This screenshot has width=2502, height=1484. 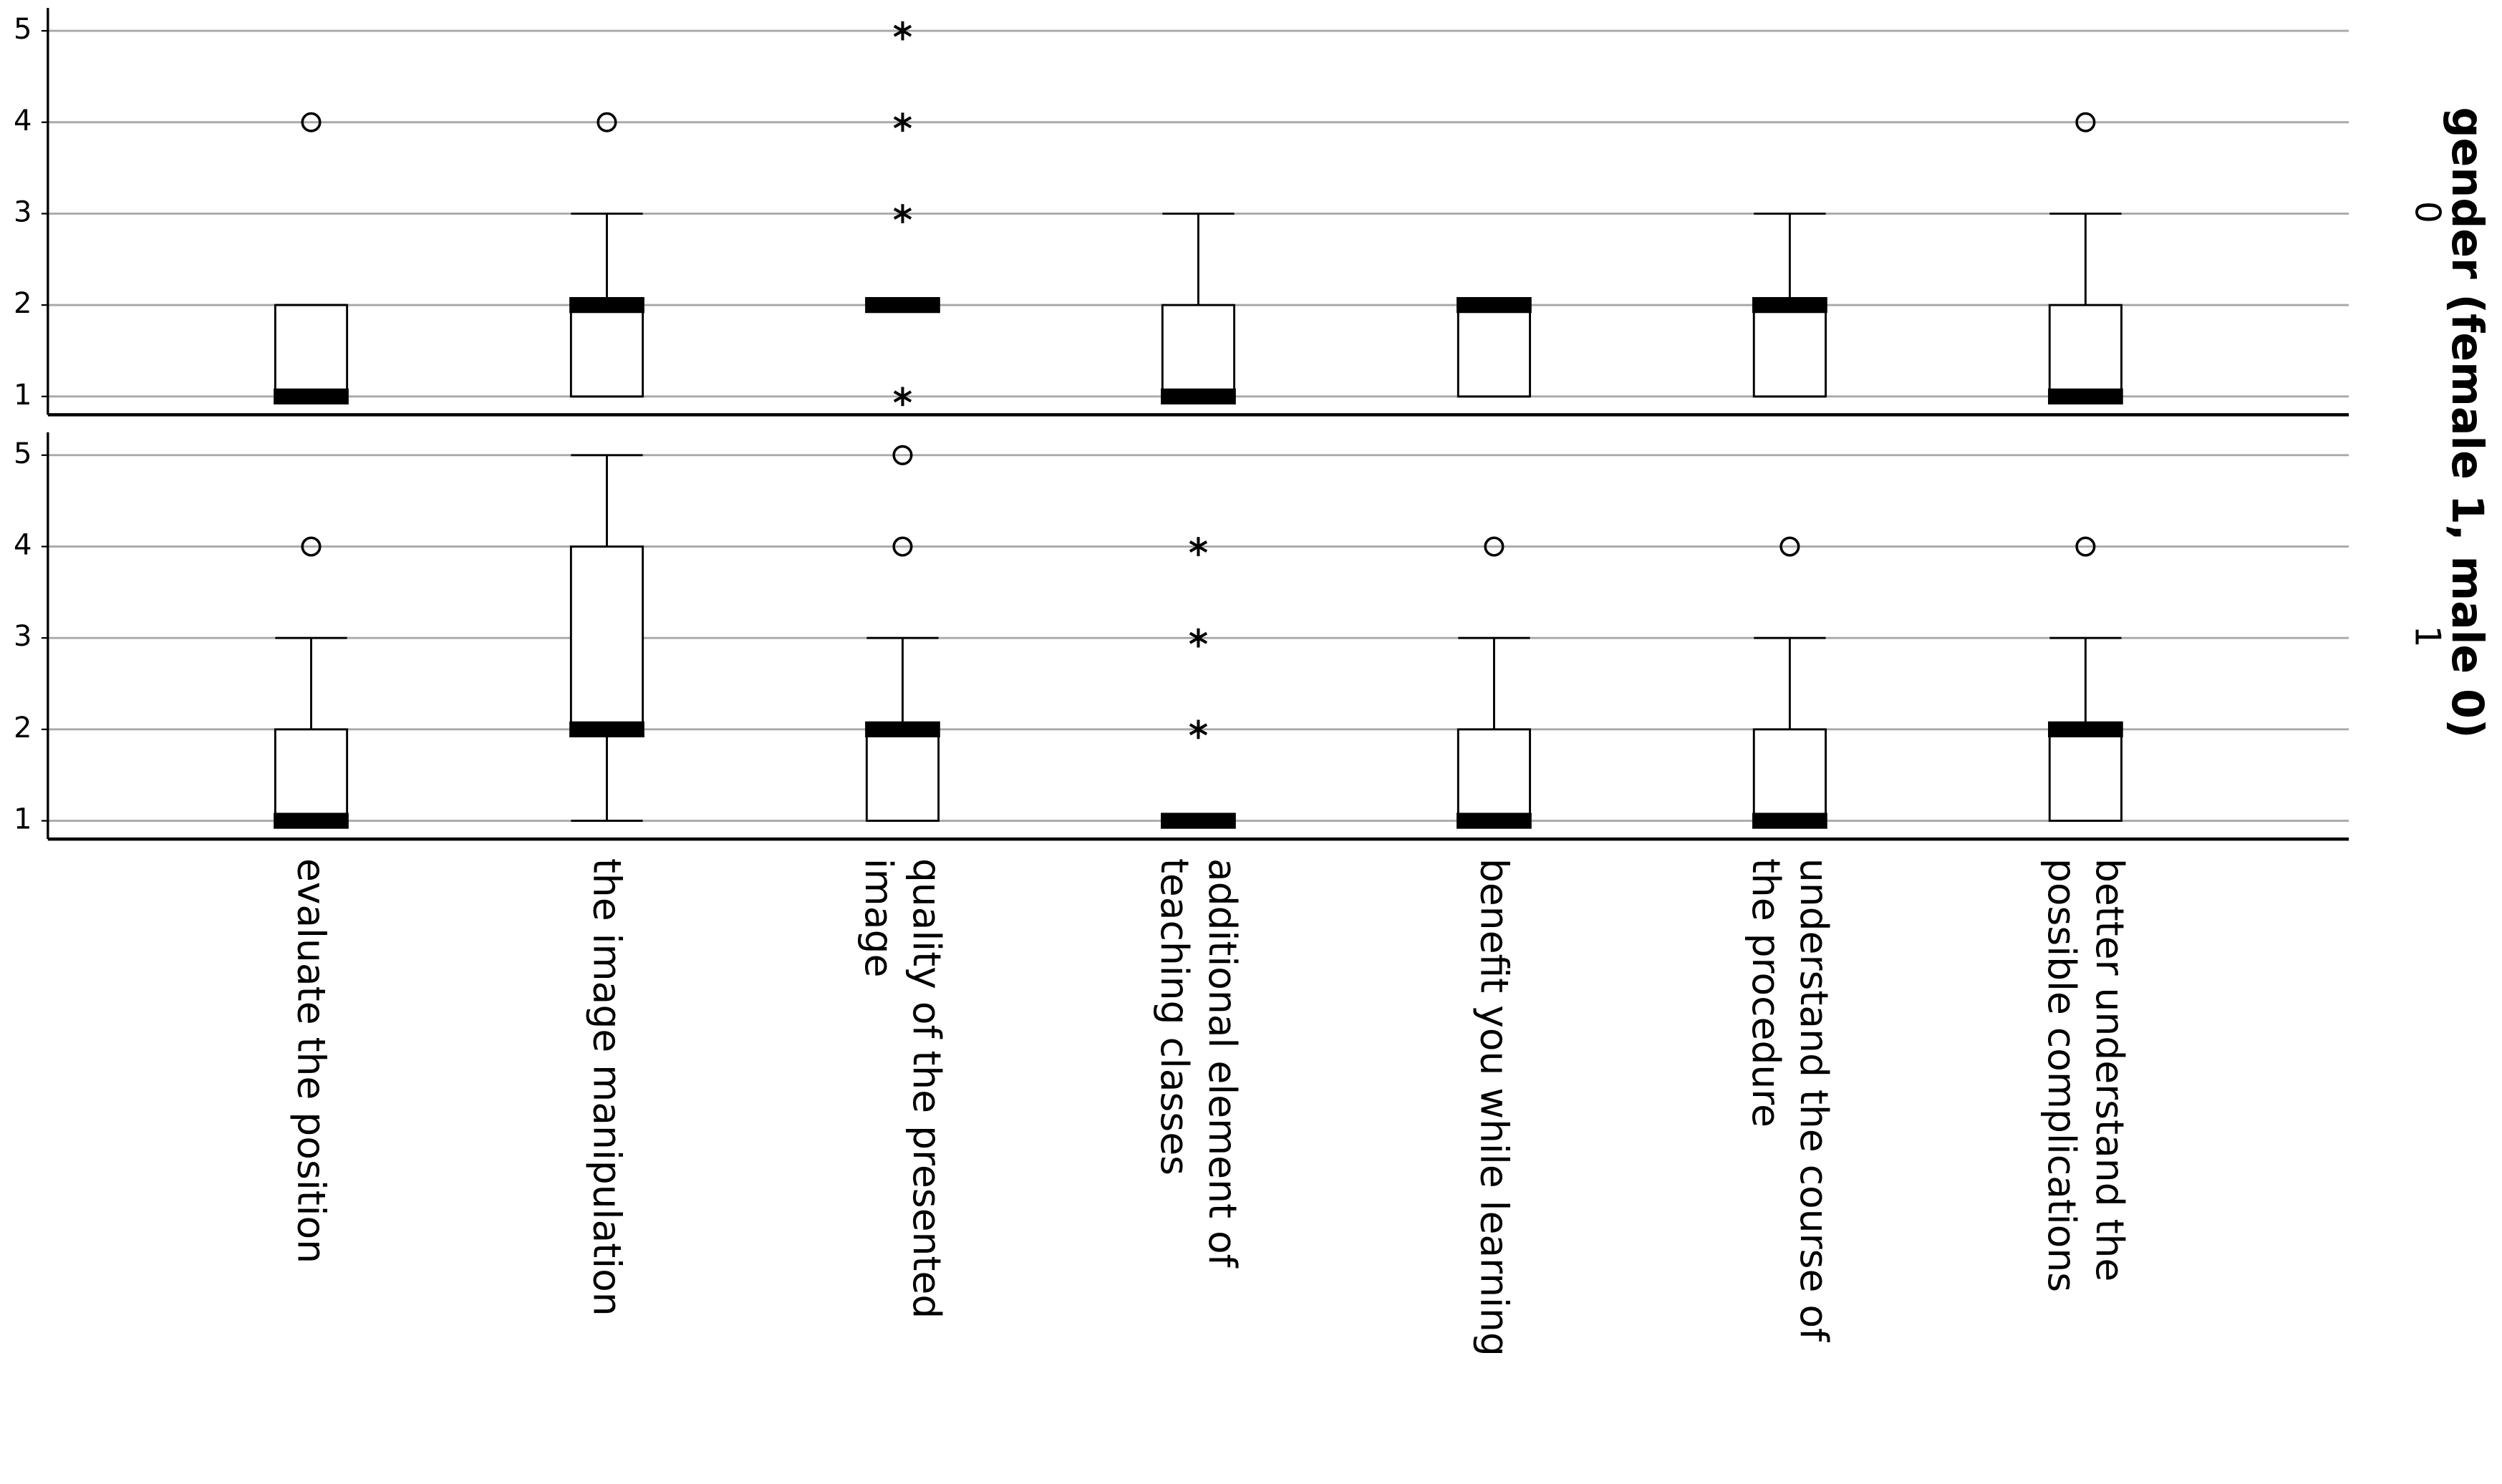 What do you see at coordinates (903, 1088) in the screenshot?
I see `x-tick-label: quality of the presented image` at bounding box center [903, 1088].